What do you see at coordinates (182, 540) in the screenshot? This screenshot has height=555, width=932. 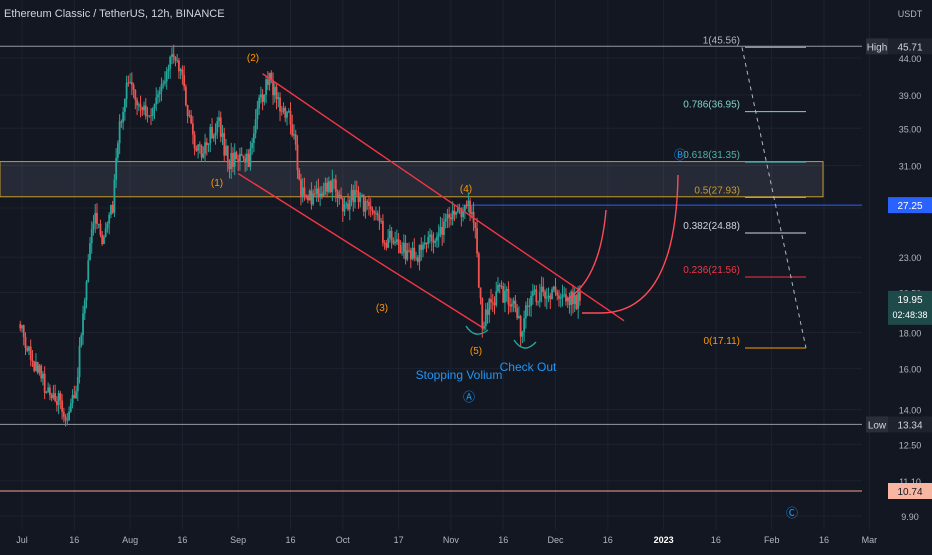 I see `time-tick-label: 16` at bounding box center [182, 540].